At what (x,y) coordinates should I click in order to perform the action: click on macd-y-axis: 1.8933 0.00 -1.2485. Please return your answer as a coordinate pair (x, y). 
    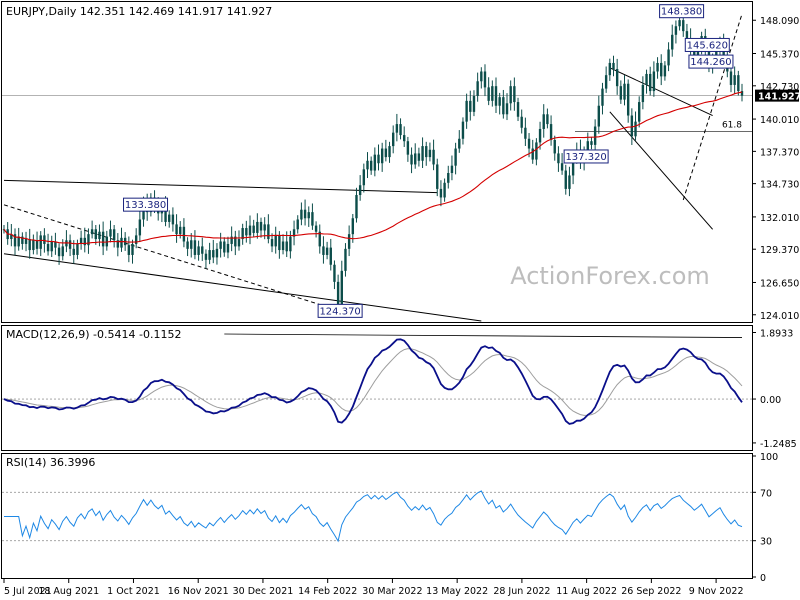
    Looking at the image, I should click on (774, 389).